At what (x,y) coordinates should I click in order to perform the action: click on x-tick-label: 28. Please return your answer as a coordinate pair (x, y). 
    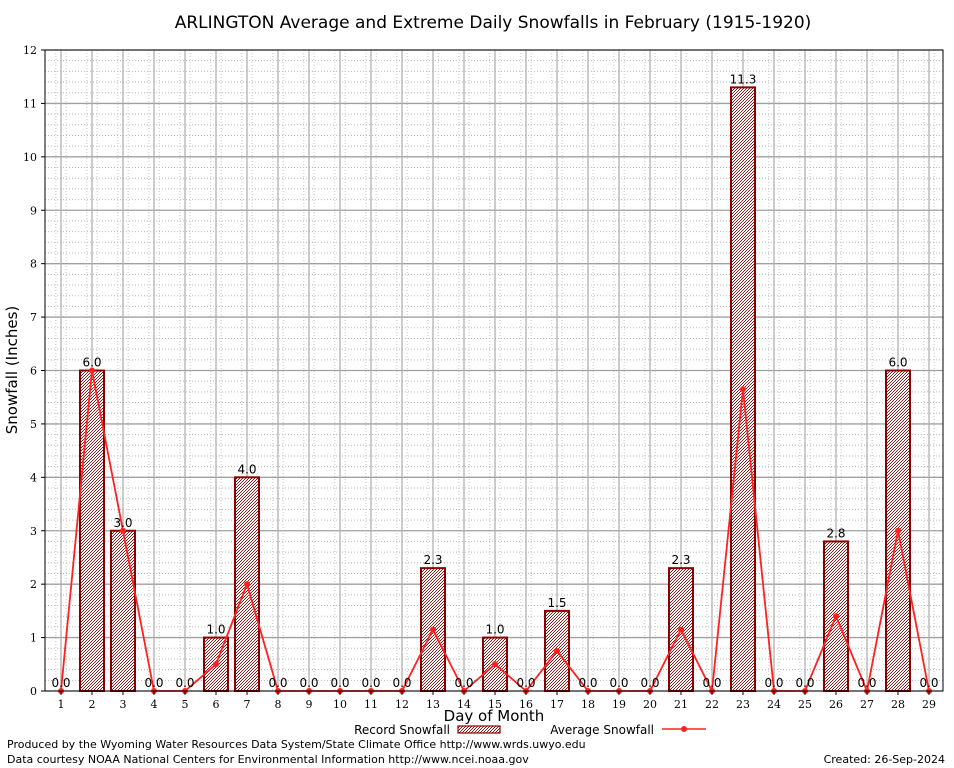
    Looking at the image, I should click on (898, 704).